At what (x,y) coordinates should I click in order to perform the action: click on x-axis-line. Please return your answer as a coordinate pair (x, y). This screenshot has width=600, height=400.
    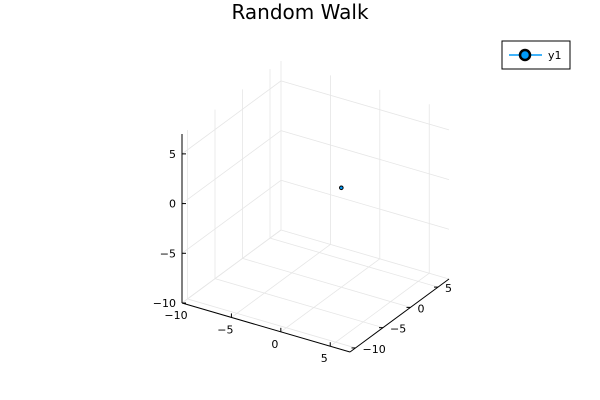
    Looking at the image, I should click on (266, 327).